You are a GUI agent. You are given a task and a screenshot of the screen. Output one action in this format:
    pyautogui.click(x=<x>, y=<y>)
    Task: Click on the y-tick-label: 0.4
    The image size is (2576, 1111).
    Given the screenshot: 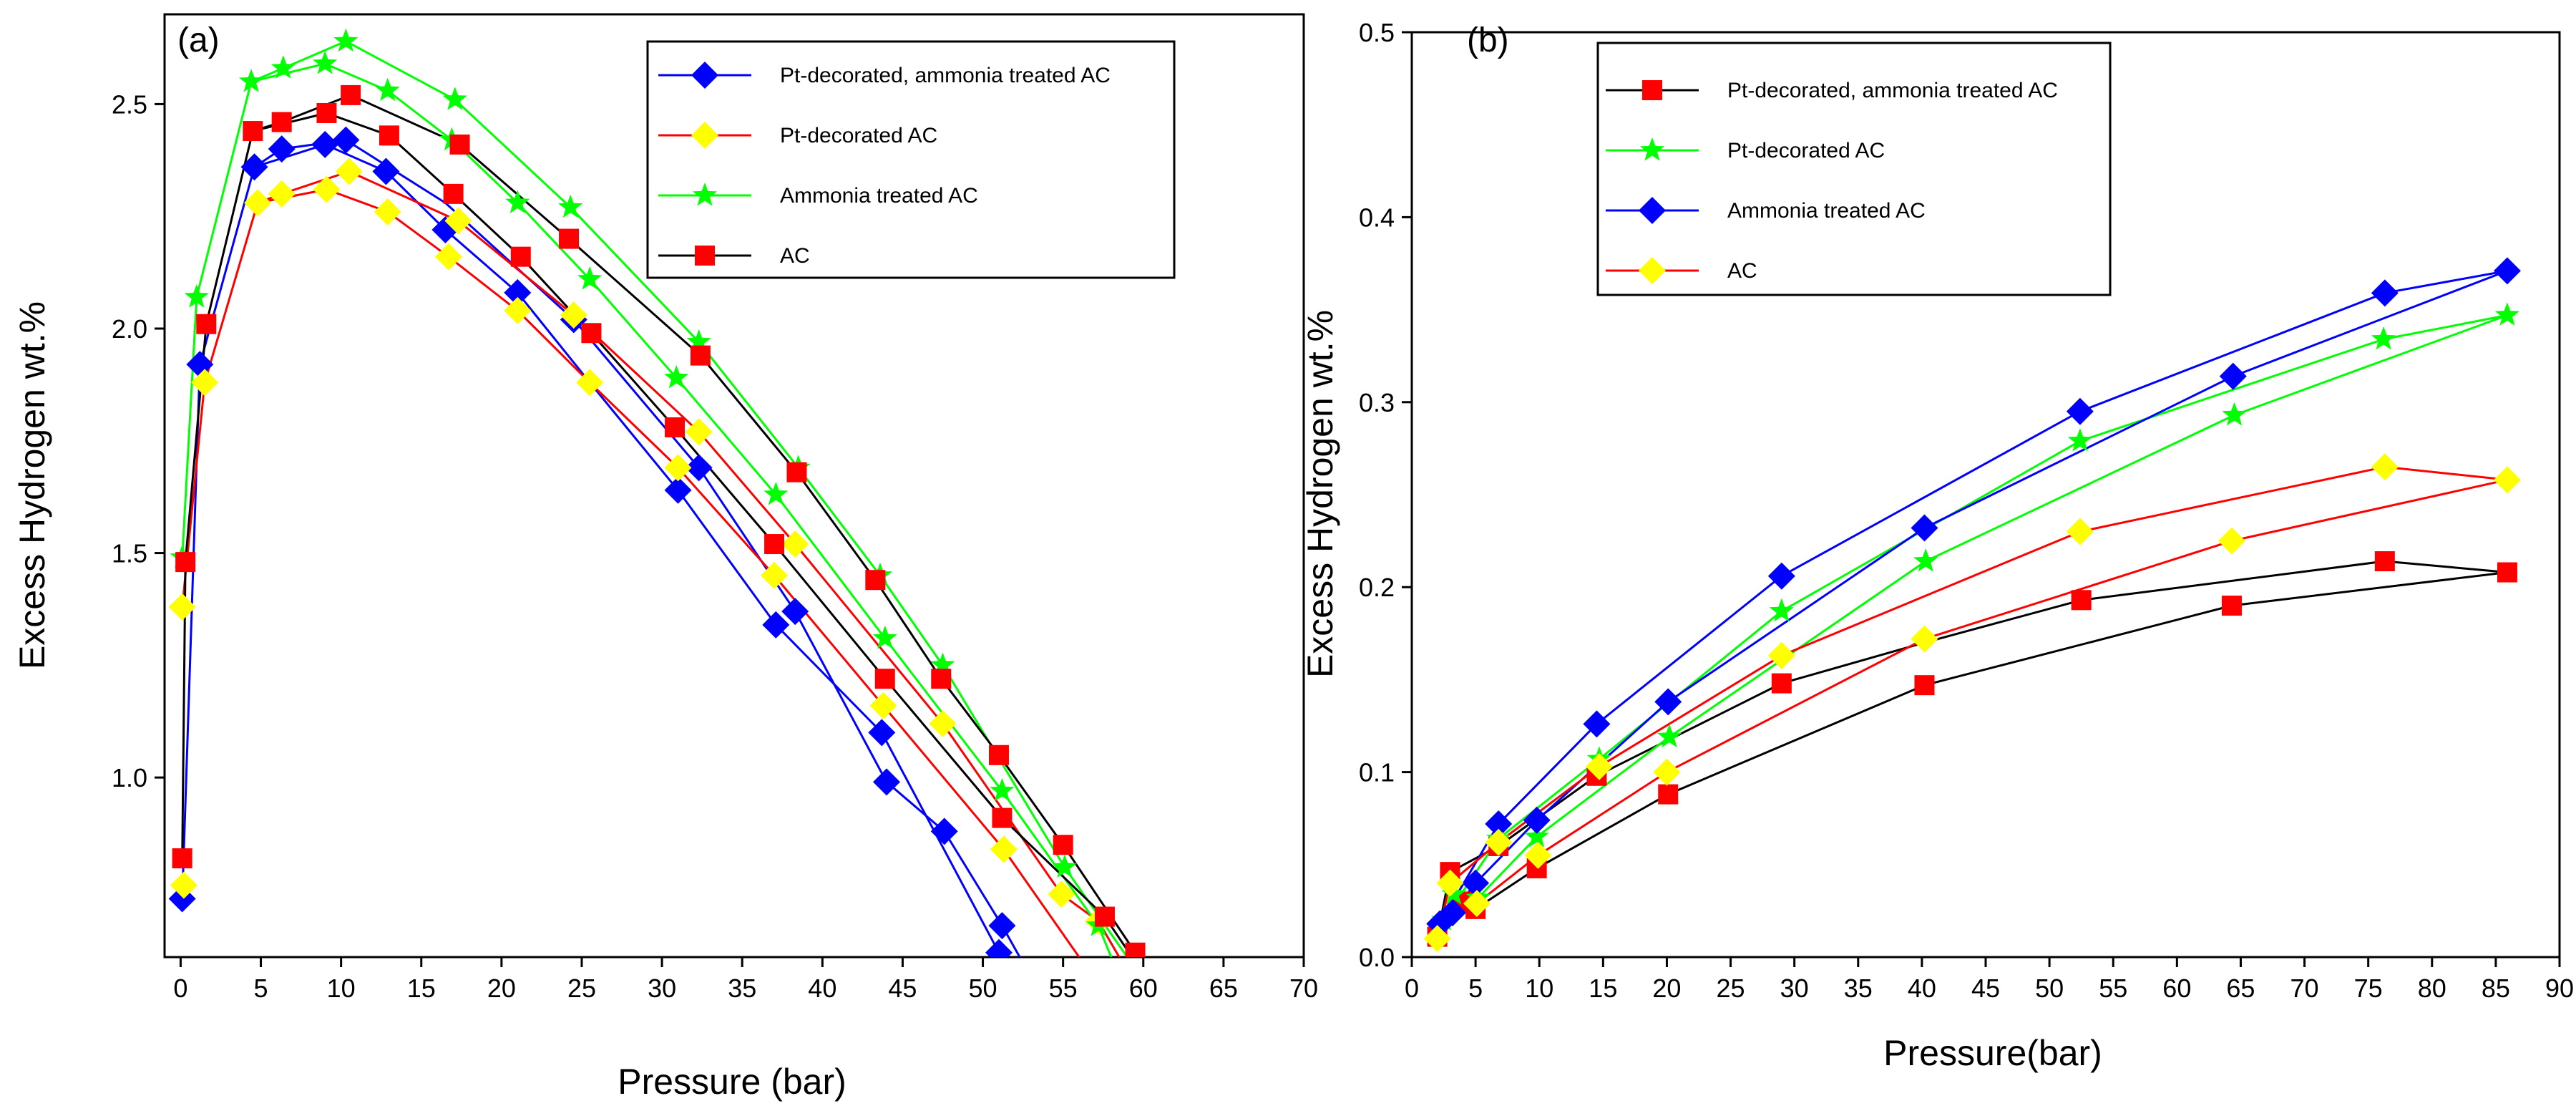 What is the action you would take?
    pyautogui.click(x=1377, y=217)
    